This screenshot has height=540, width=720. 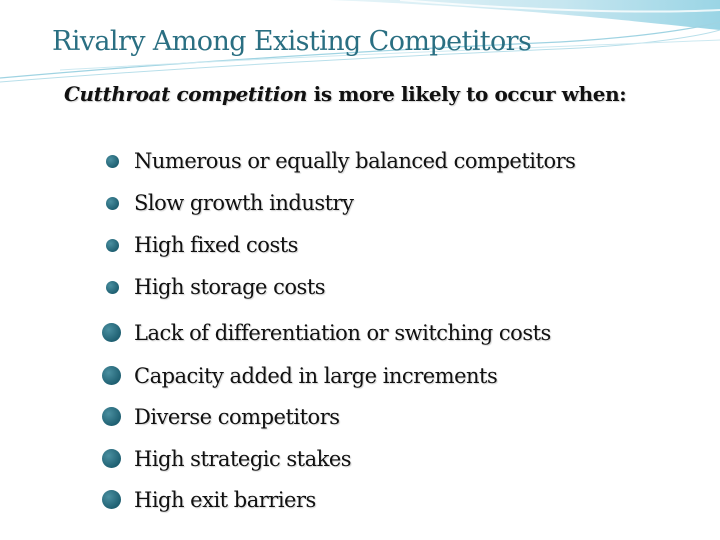 I want to click on list-item-label: Slow growth industry, so click(x=244, y=203).